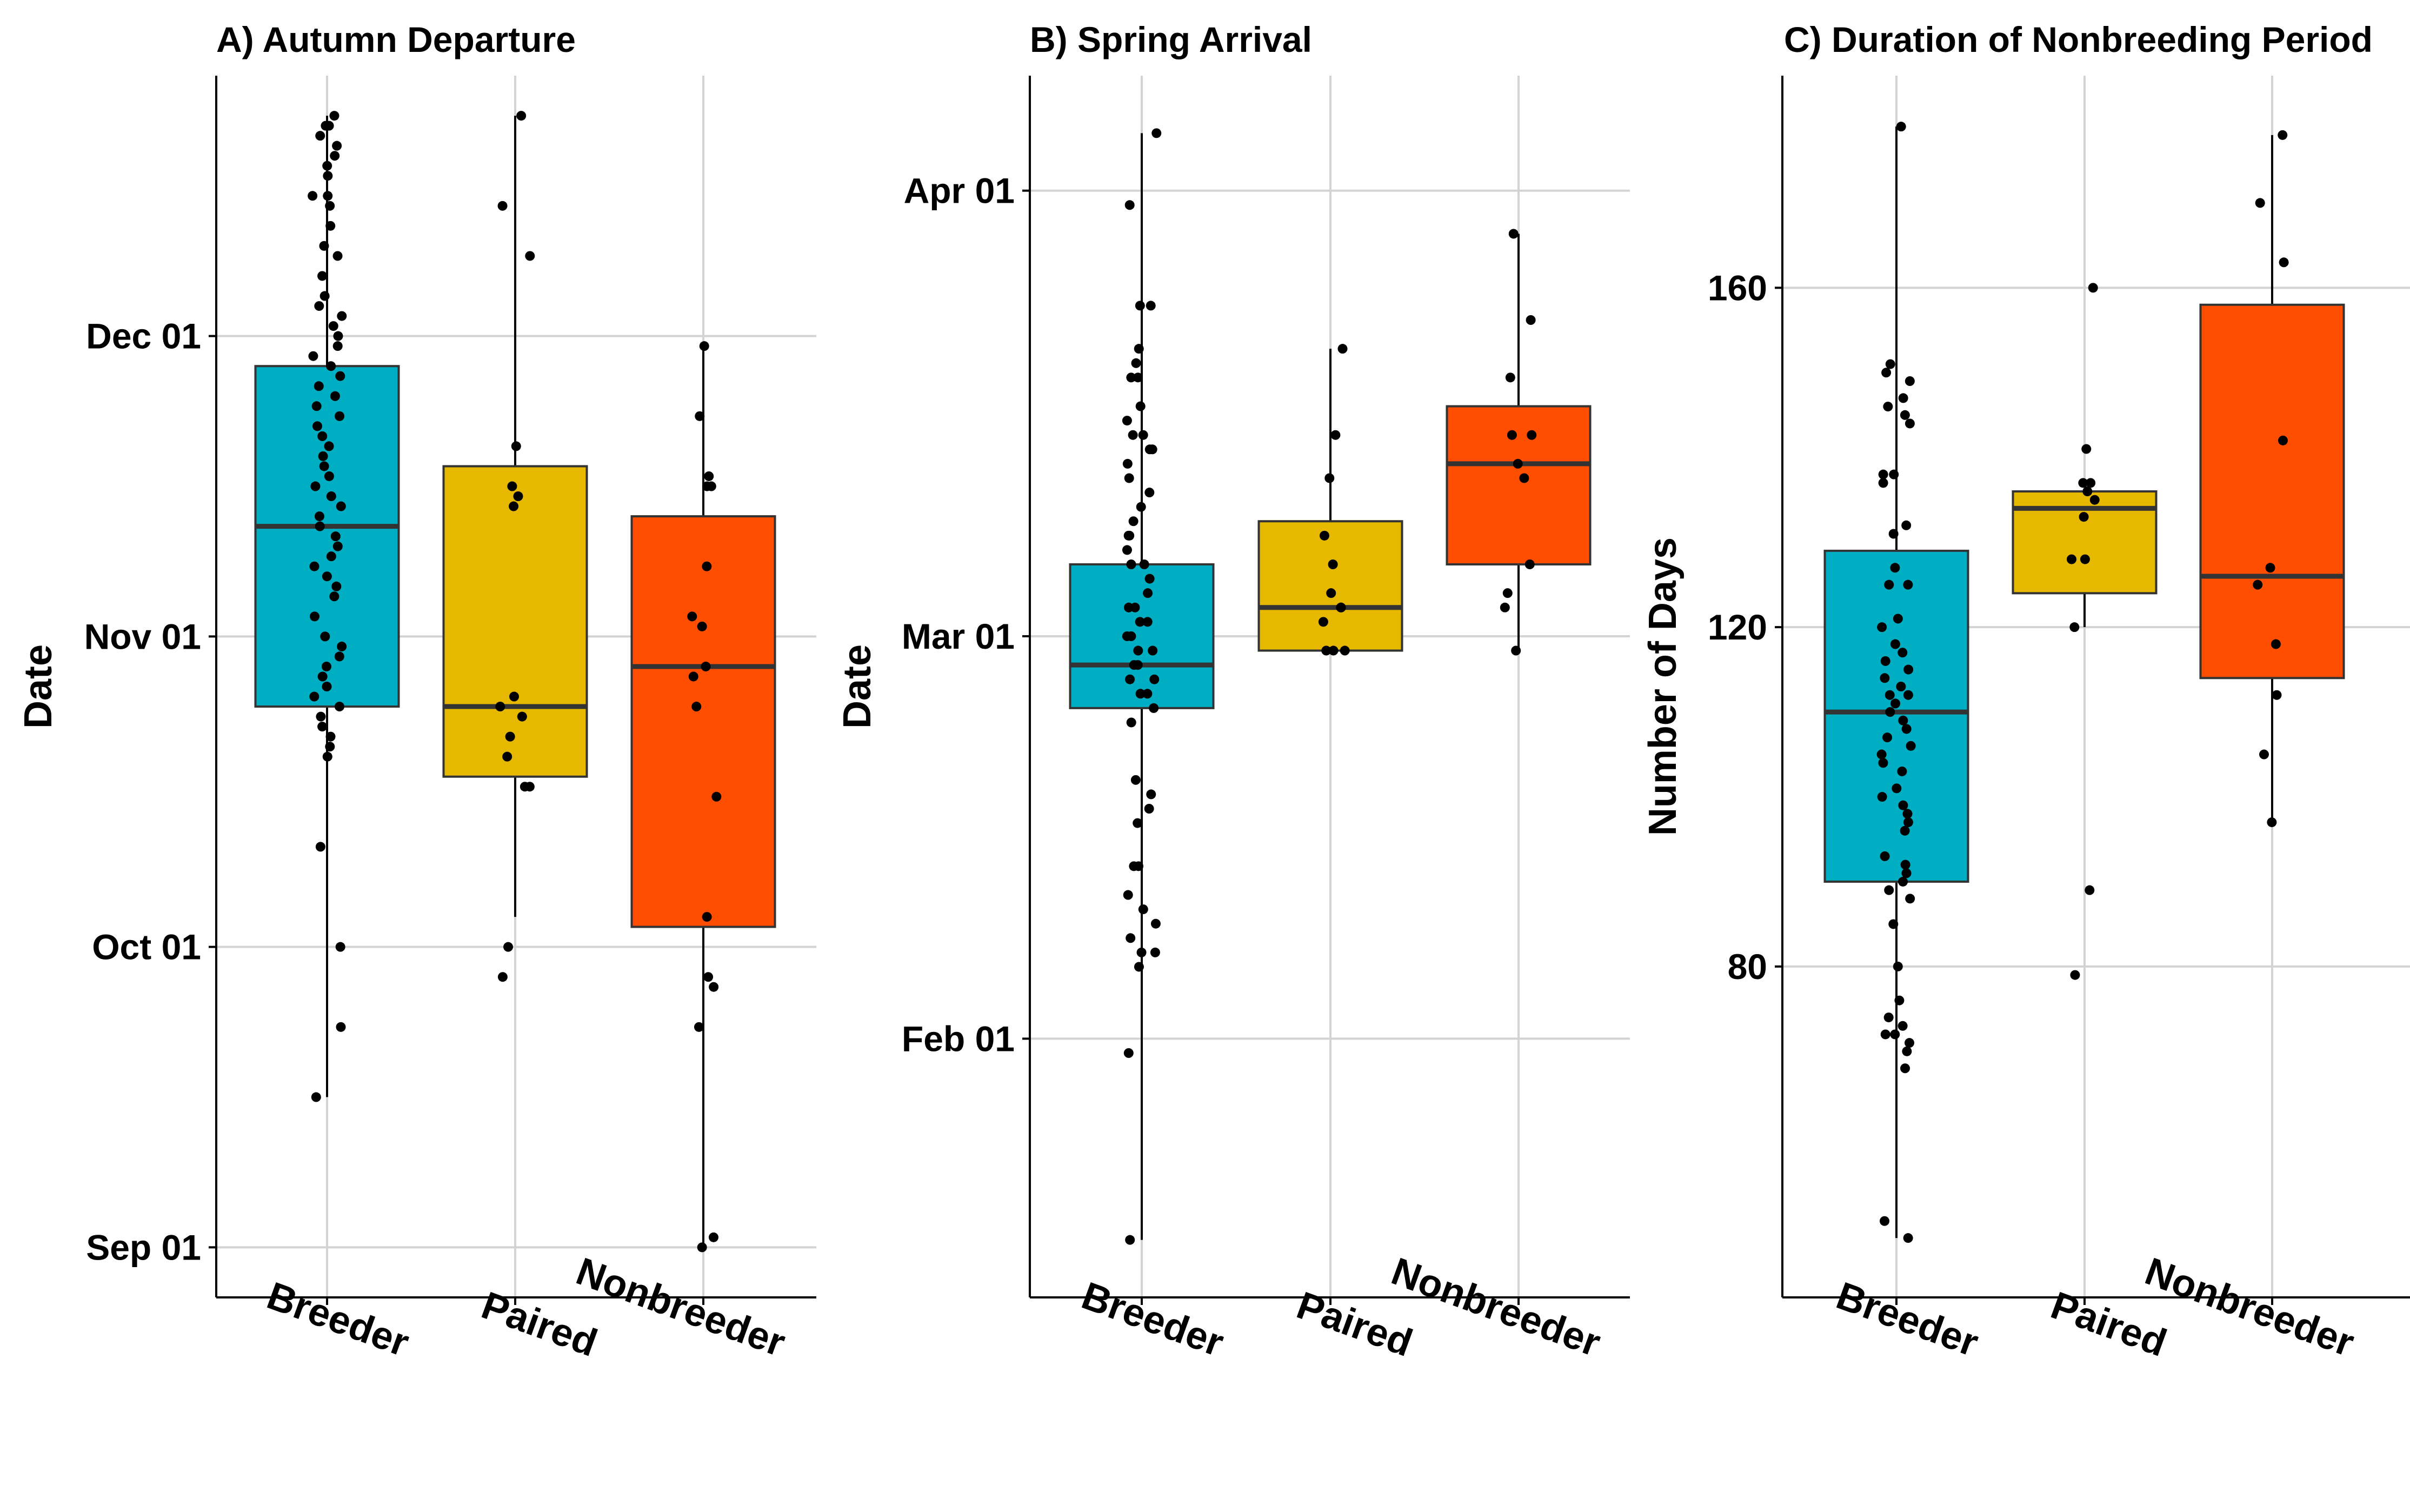 This screenshot has height=1512, width=2410. Describe the element at coordinates (857, 686) in the screenshot. I see `y-axis-title: Date` at that location.